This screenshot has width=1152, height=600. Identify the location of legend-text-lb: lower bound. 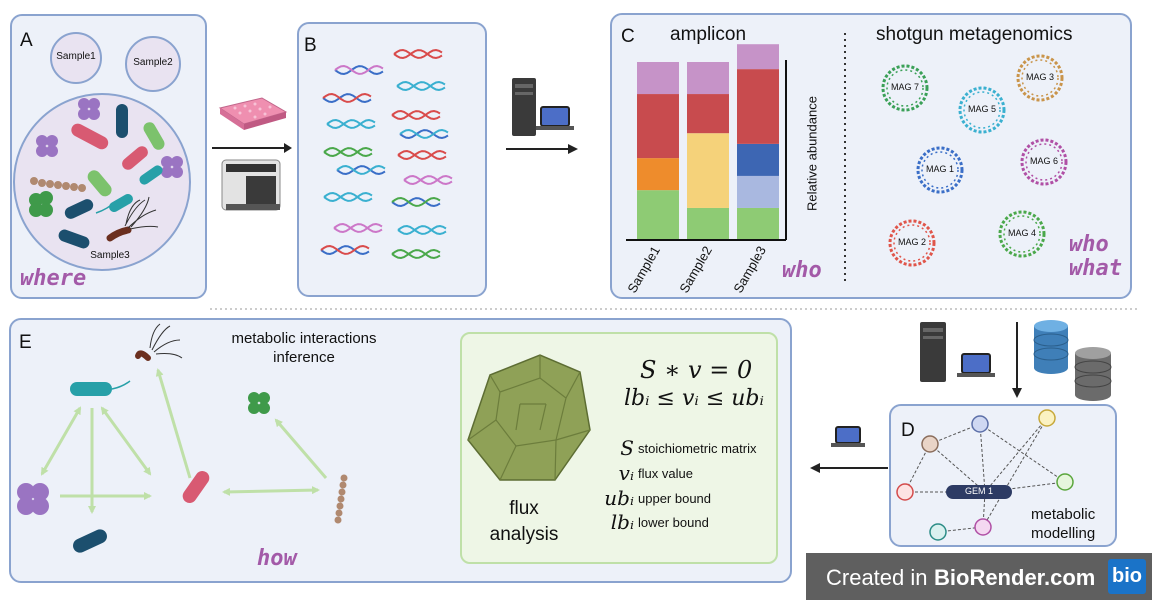
(673, 522).